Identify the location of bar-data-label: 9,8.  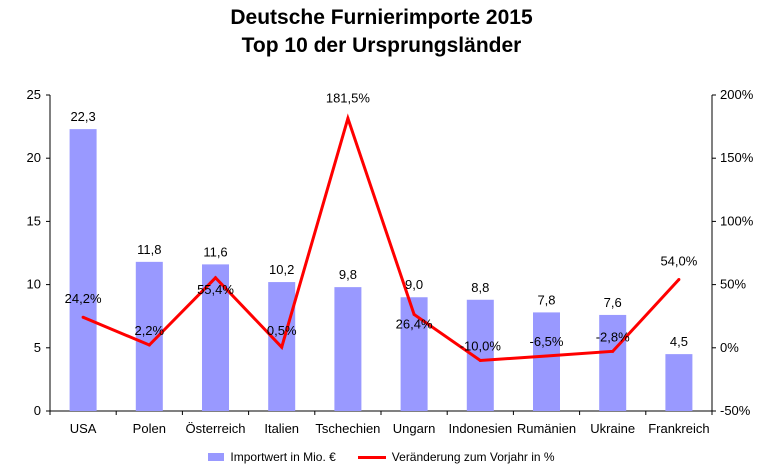
(348, 274).